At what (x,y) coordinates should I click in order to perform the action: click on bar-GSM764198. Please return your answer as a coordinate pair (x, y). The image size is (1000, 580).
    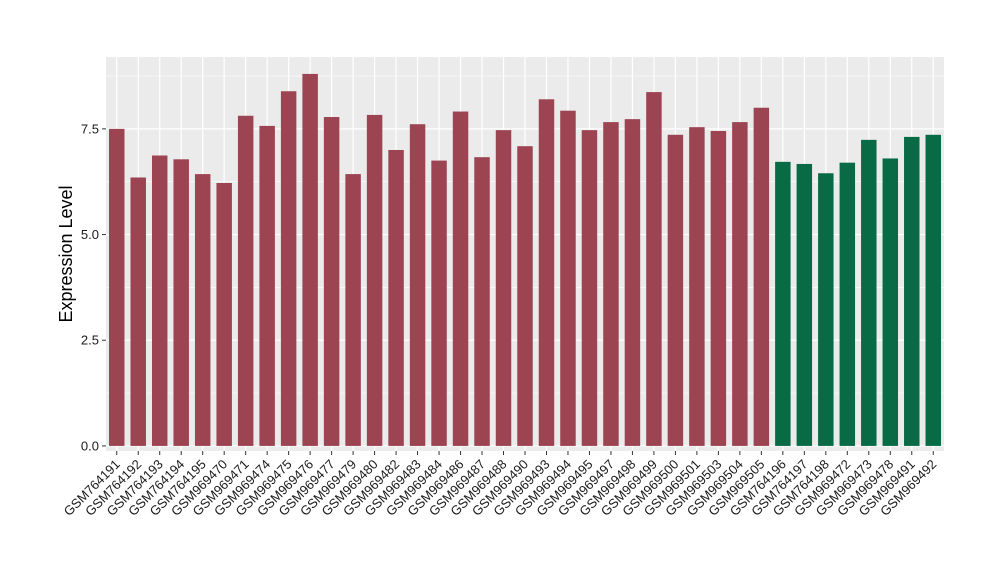
    Looking at the image, I should click on (826, 309).